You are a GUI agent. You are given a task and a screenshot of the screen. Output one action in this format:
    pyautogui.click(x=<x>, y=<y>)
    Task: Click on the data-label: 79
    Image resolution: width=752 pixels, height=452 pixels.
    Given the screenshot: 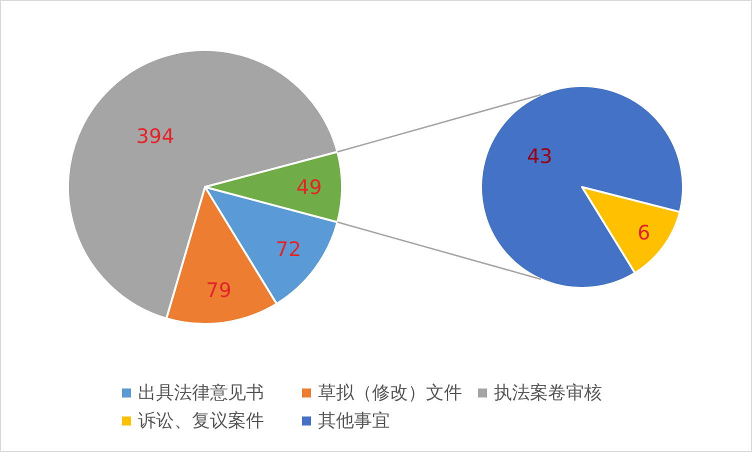 What is the action you would take?
    pyautogui.click(x=219, y=290)
    